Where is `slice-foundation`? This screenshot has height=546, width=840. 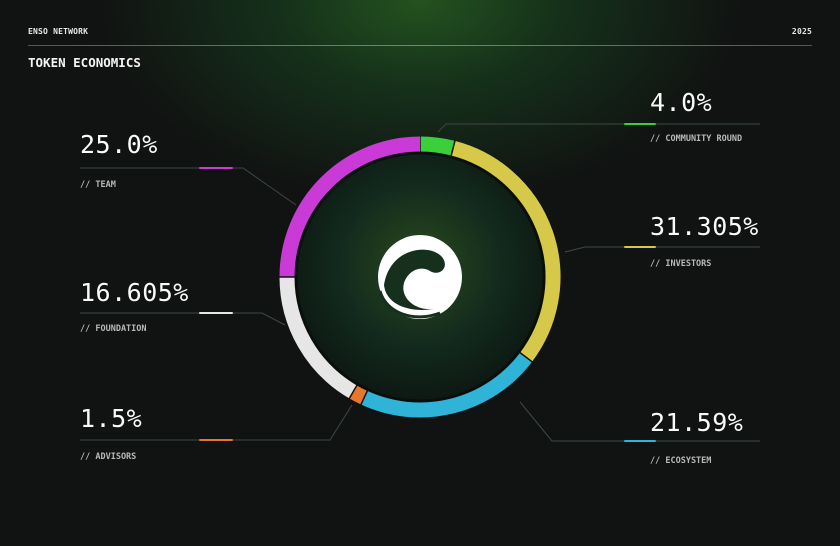
slice-foundation is located at coordinates (318, 337).